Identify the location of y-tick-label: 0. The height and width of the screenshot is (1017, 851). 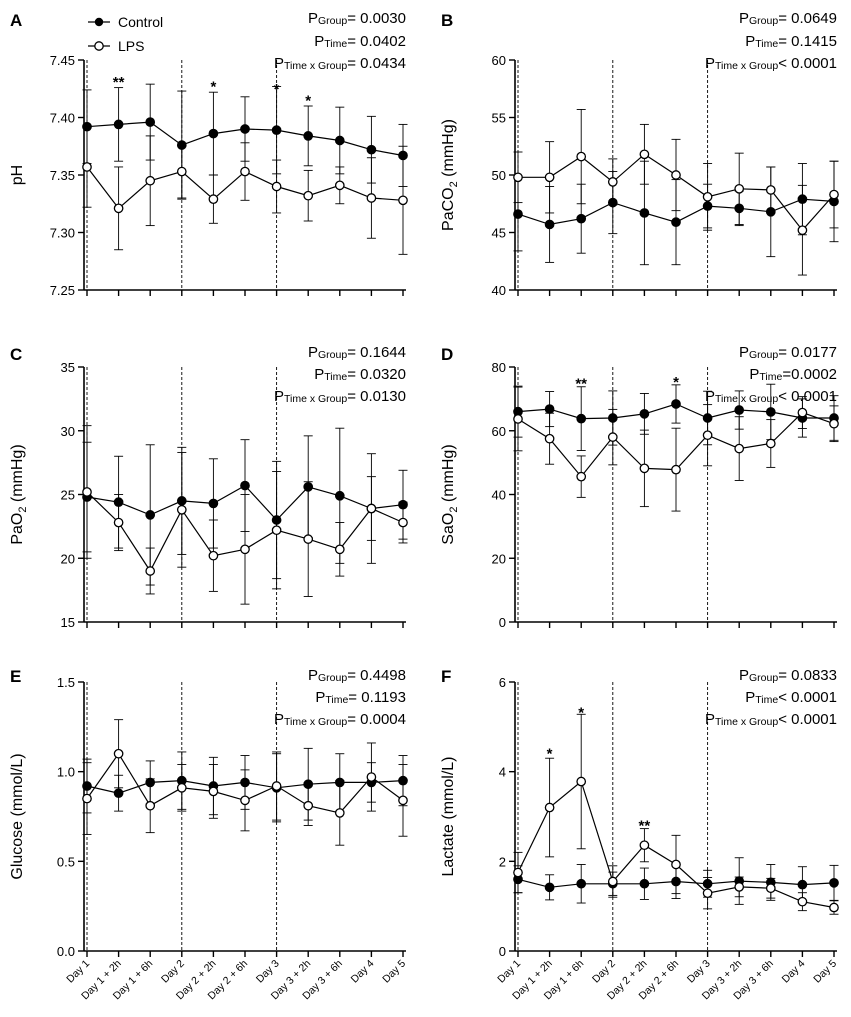
(502, 951).